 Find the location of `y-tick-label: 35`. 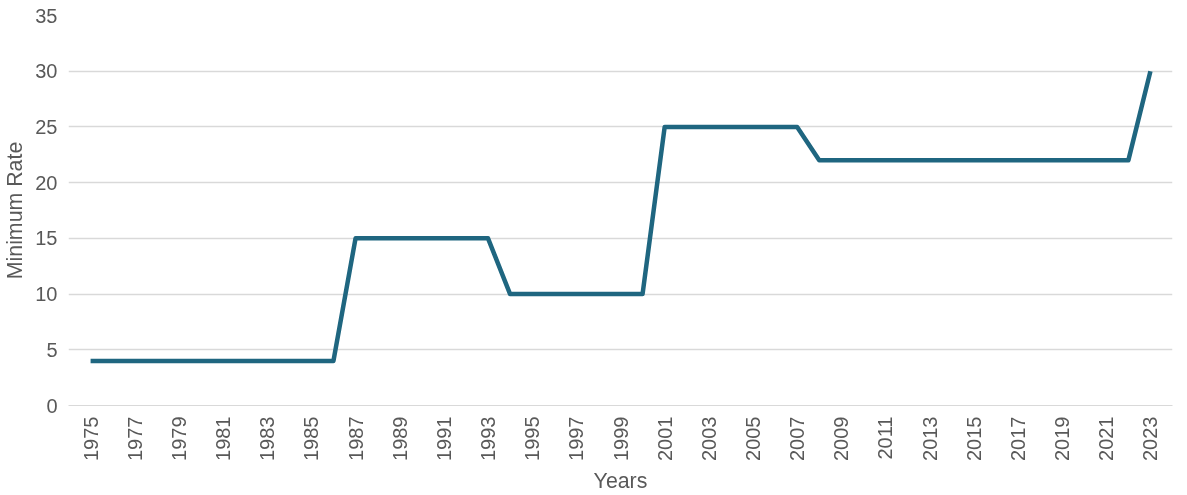

y-tick-label: 35 is located at coordinates (46, 15).